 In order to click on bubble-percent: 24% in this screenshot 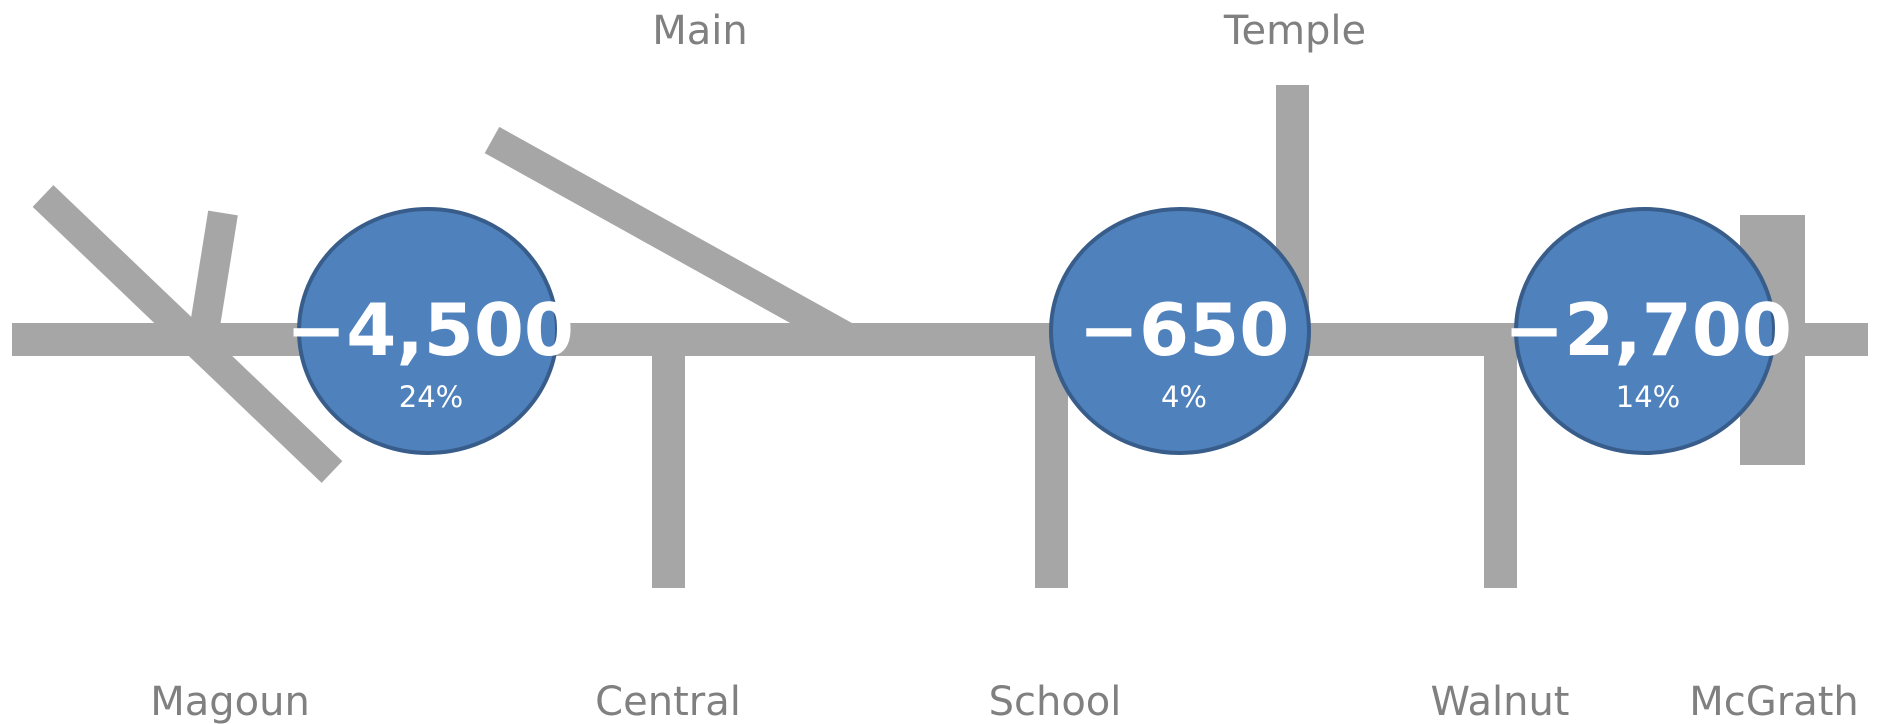, I will do `click(431, 397)`.